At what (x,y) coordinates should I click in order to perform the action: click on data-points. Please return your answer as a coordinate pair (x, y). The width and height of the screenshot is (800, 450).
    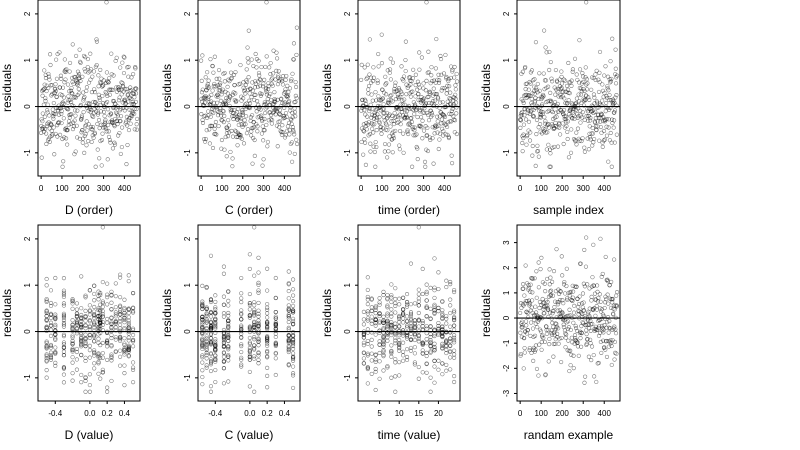
    Looking at the image, I should click on (249, 84).